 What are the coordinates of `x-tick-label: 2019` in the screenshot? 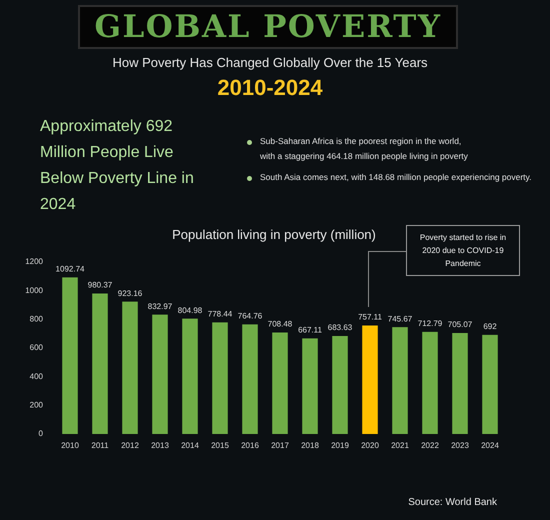 It's located at (340, 445).